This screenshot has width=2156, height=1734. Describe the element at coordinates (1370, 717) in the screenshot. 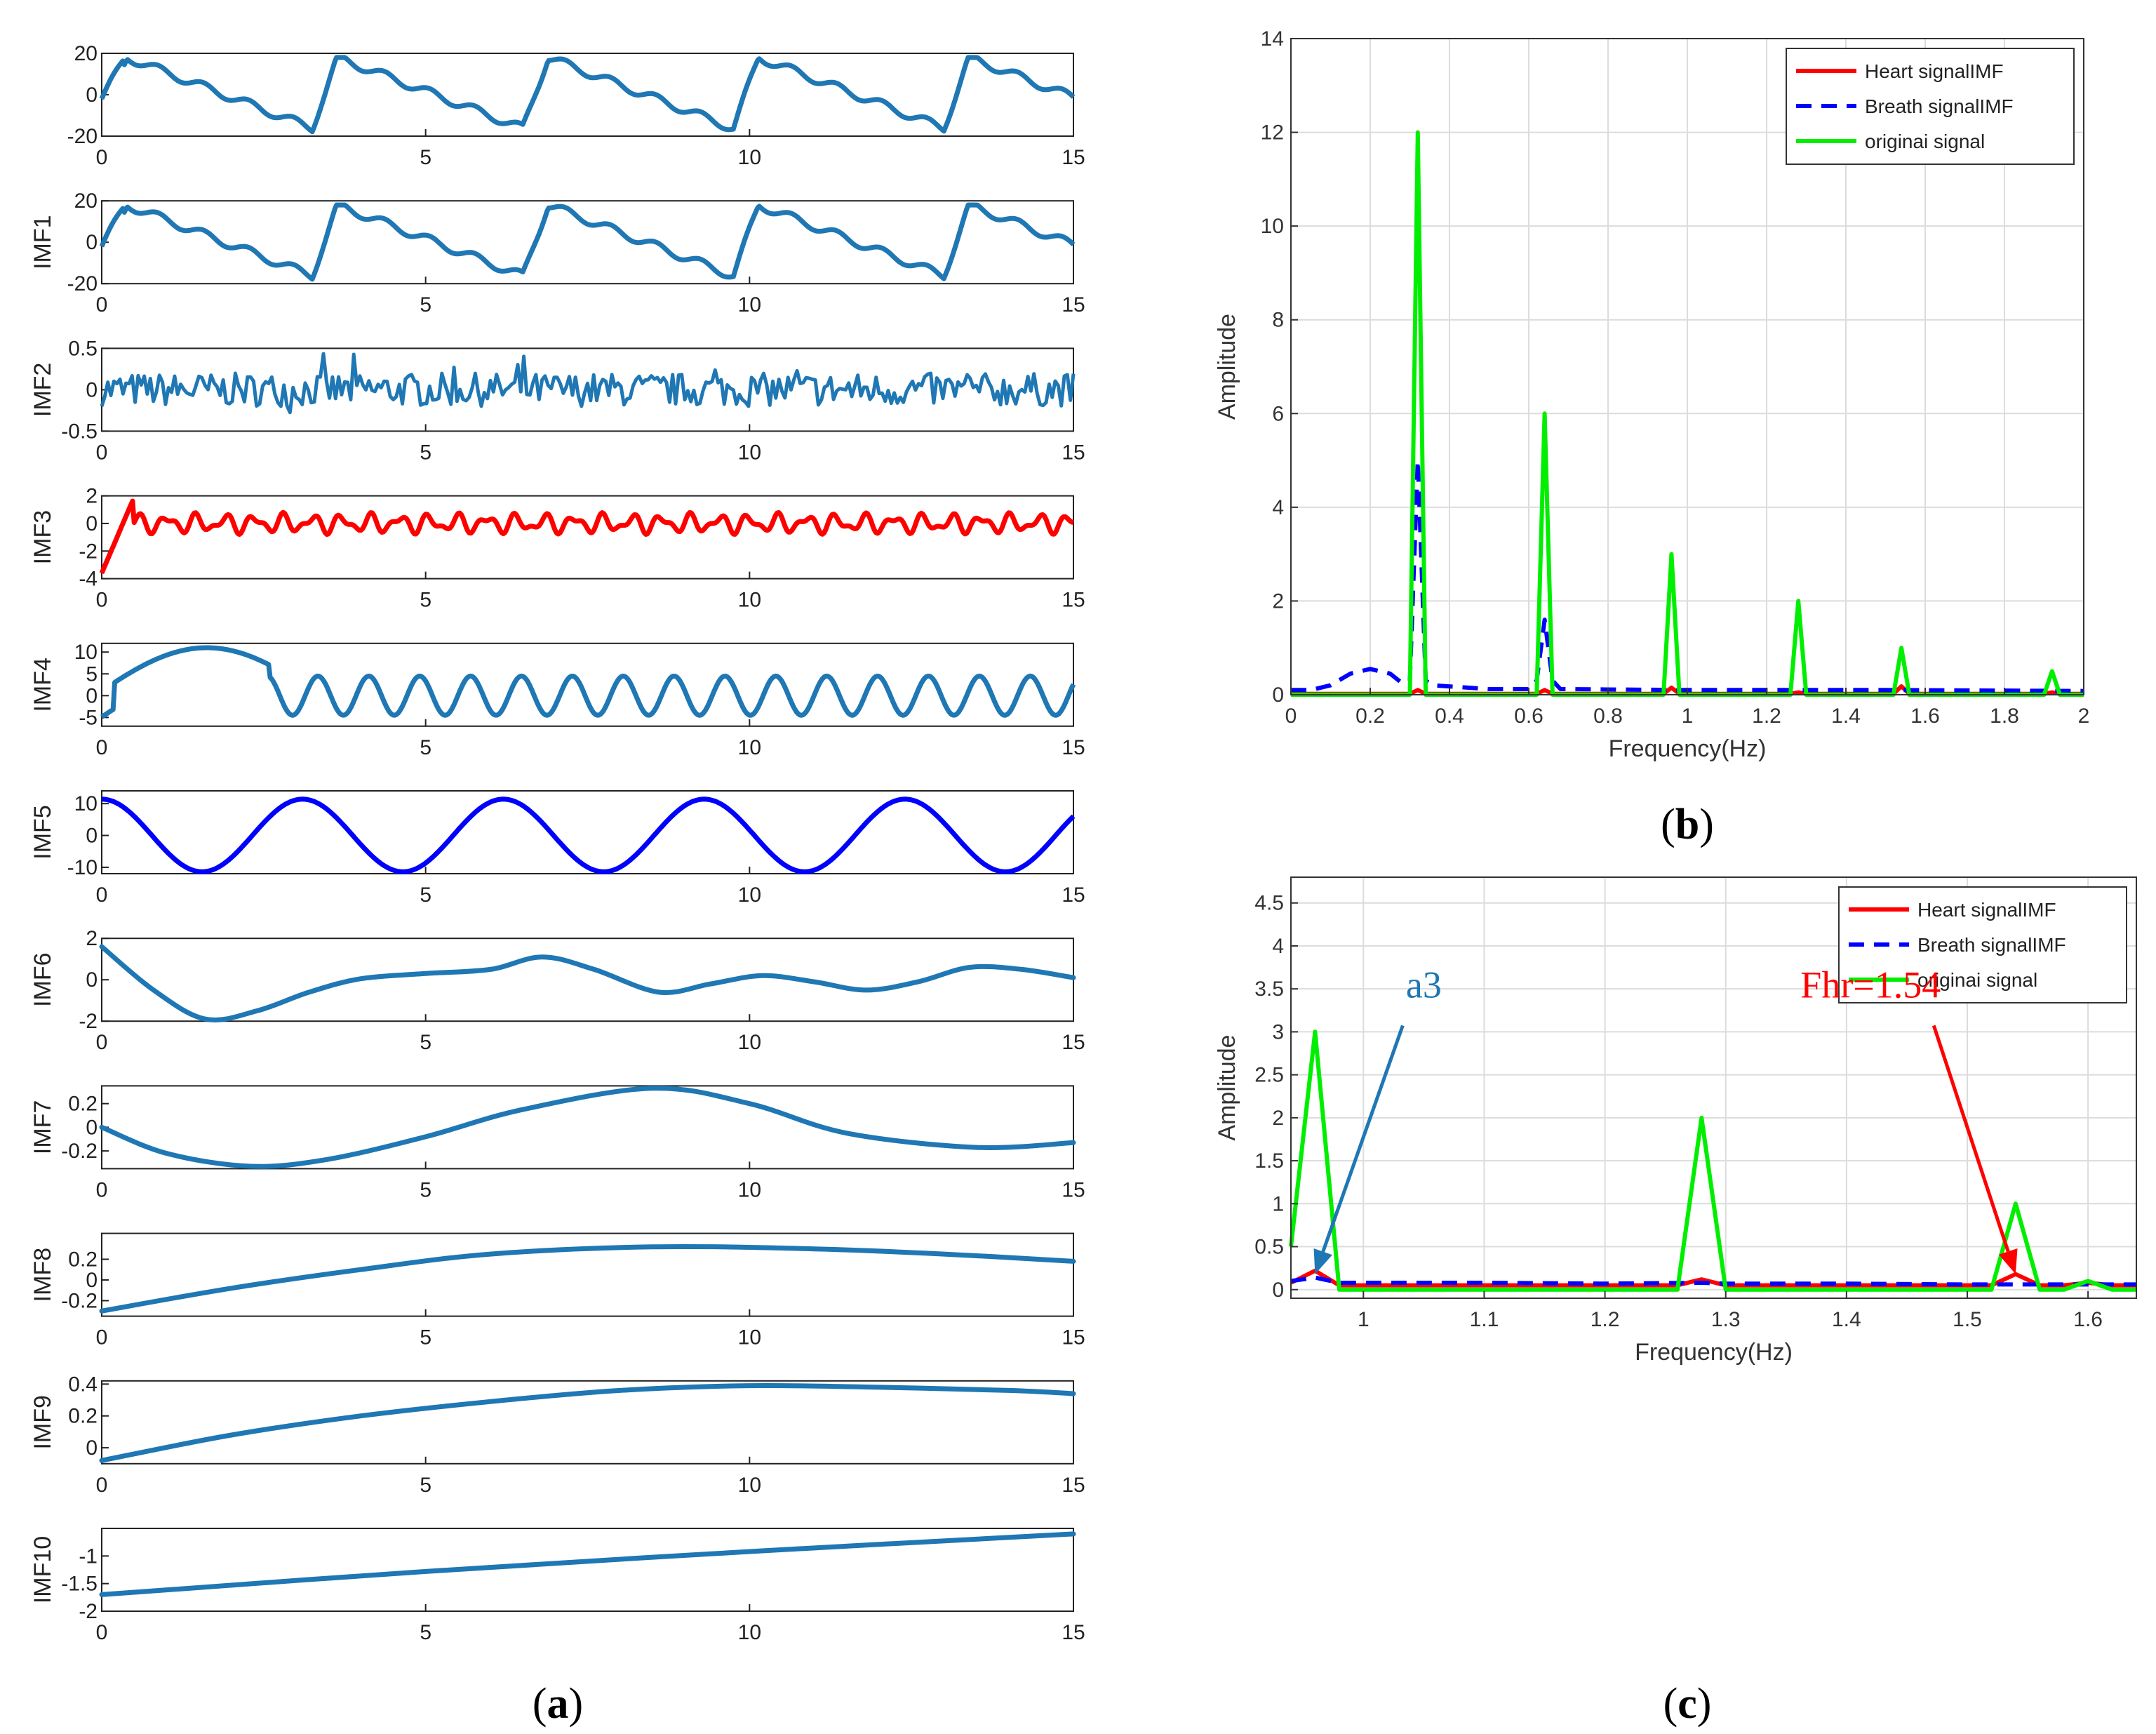

I see `x-tick-label: 0.2` at that location.